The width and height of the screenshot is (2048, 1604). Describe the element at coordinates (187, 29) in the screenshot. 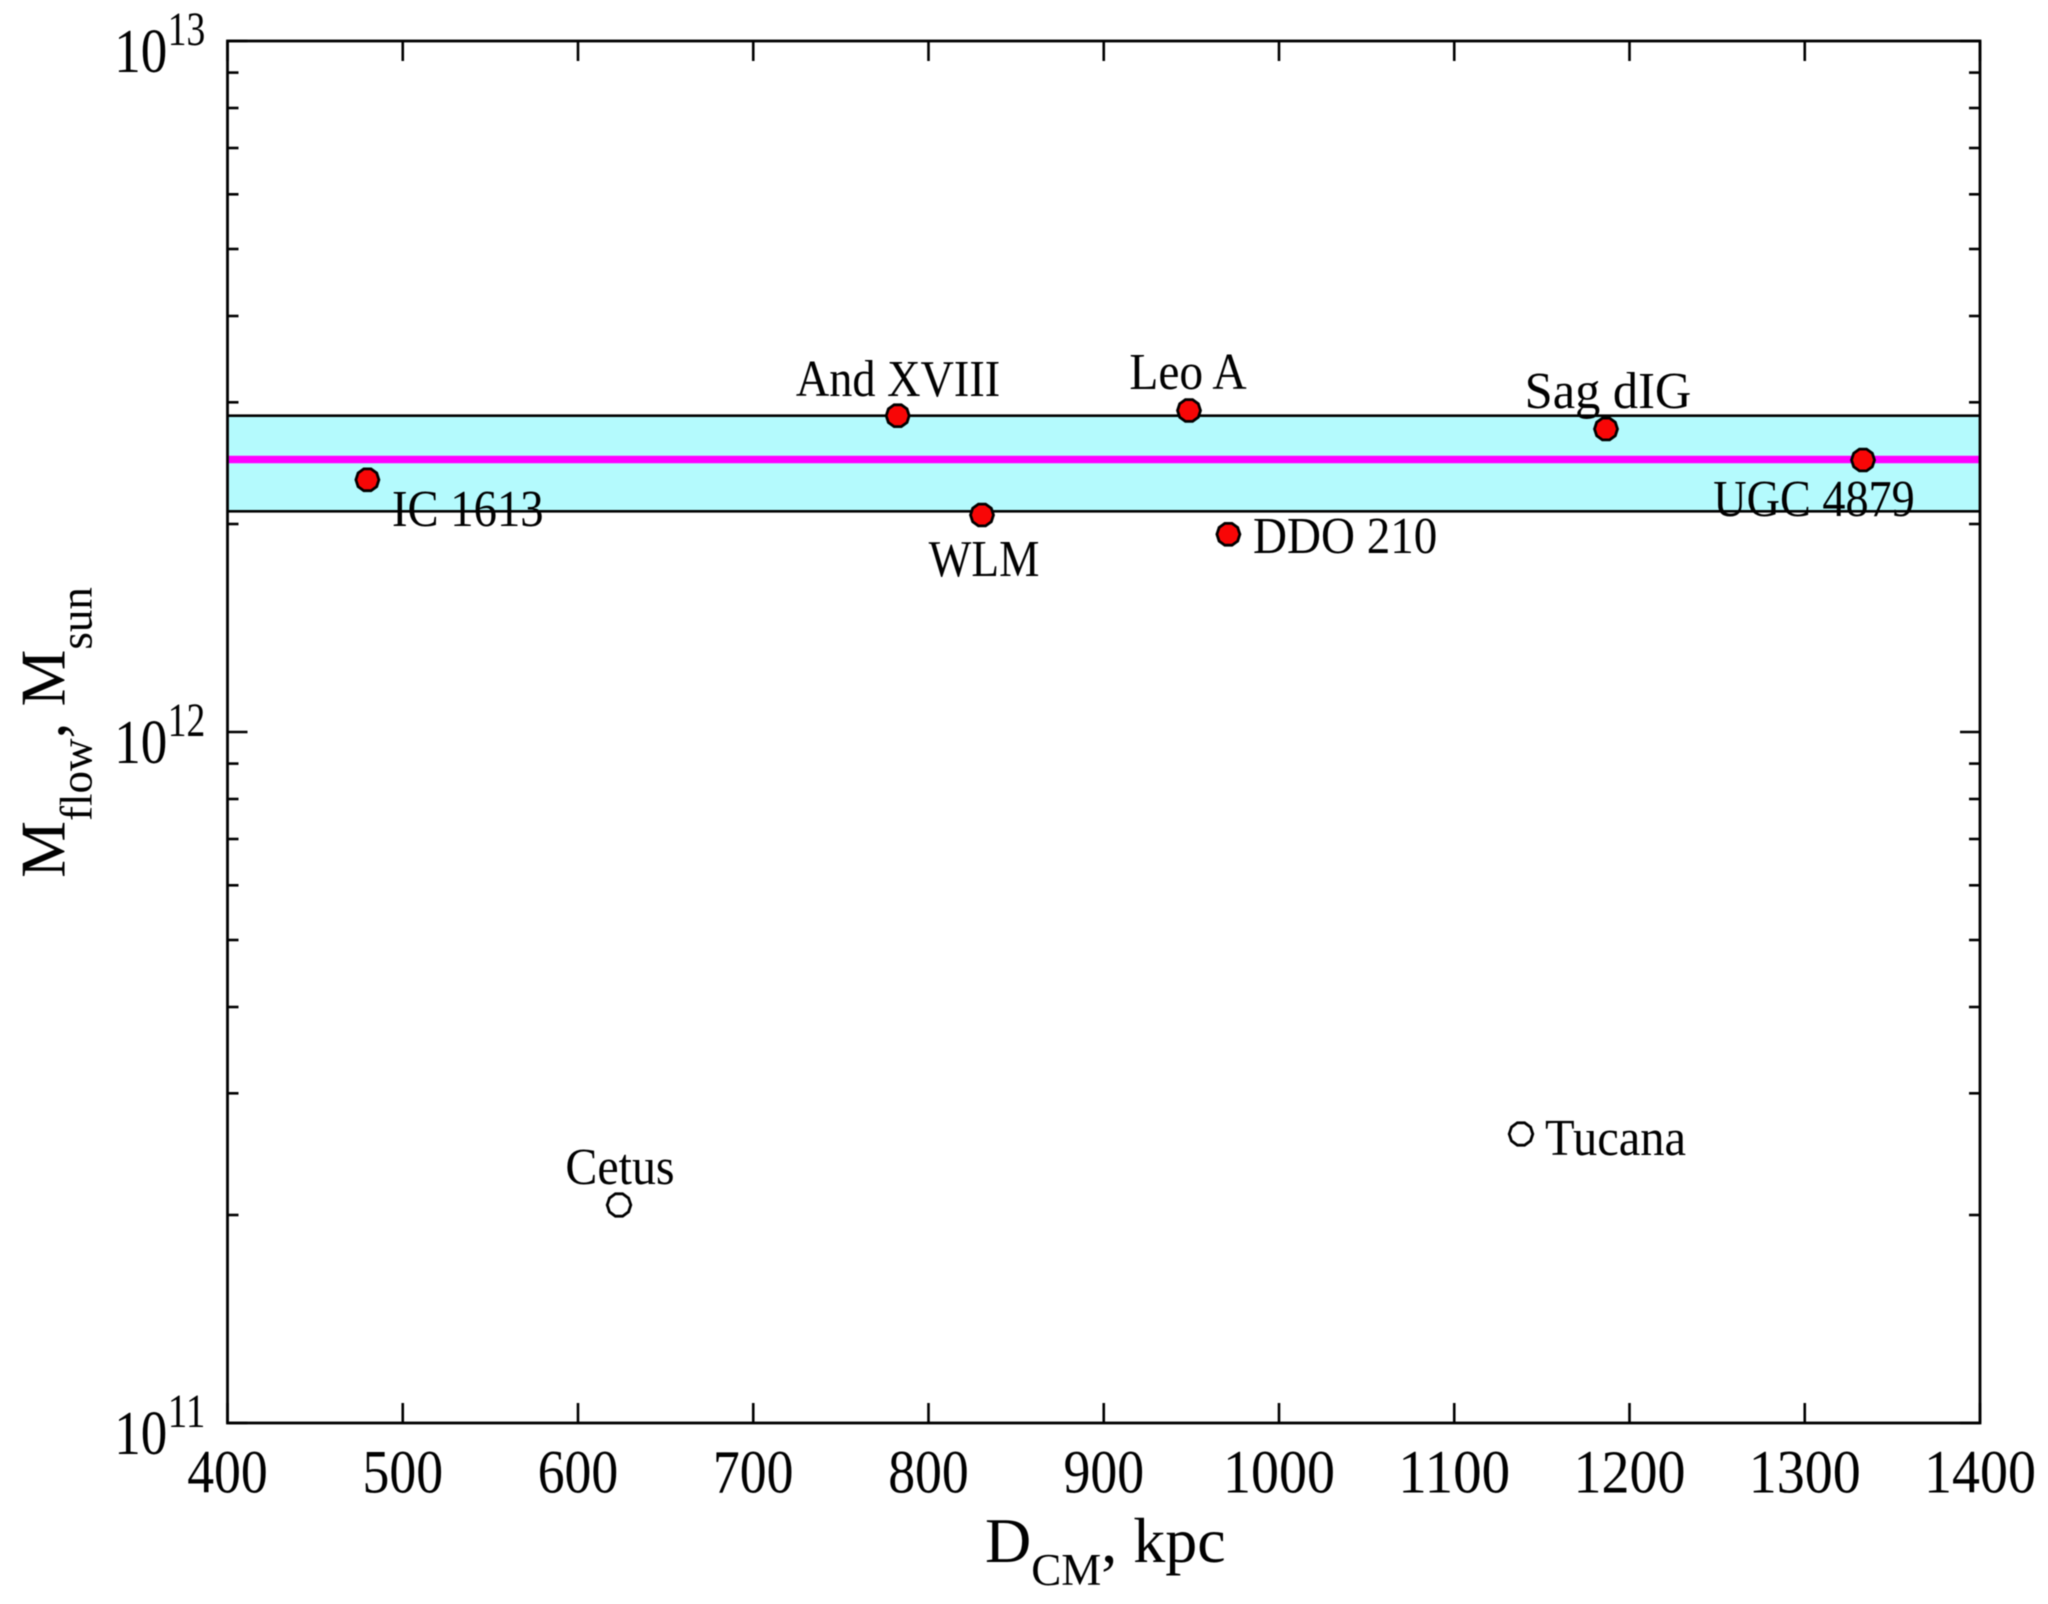

I see `svg-text: 13` at that location.